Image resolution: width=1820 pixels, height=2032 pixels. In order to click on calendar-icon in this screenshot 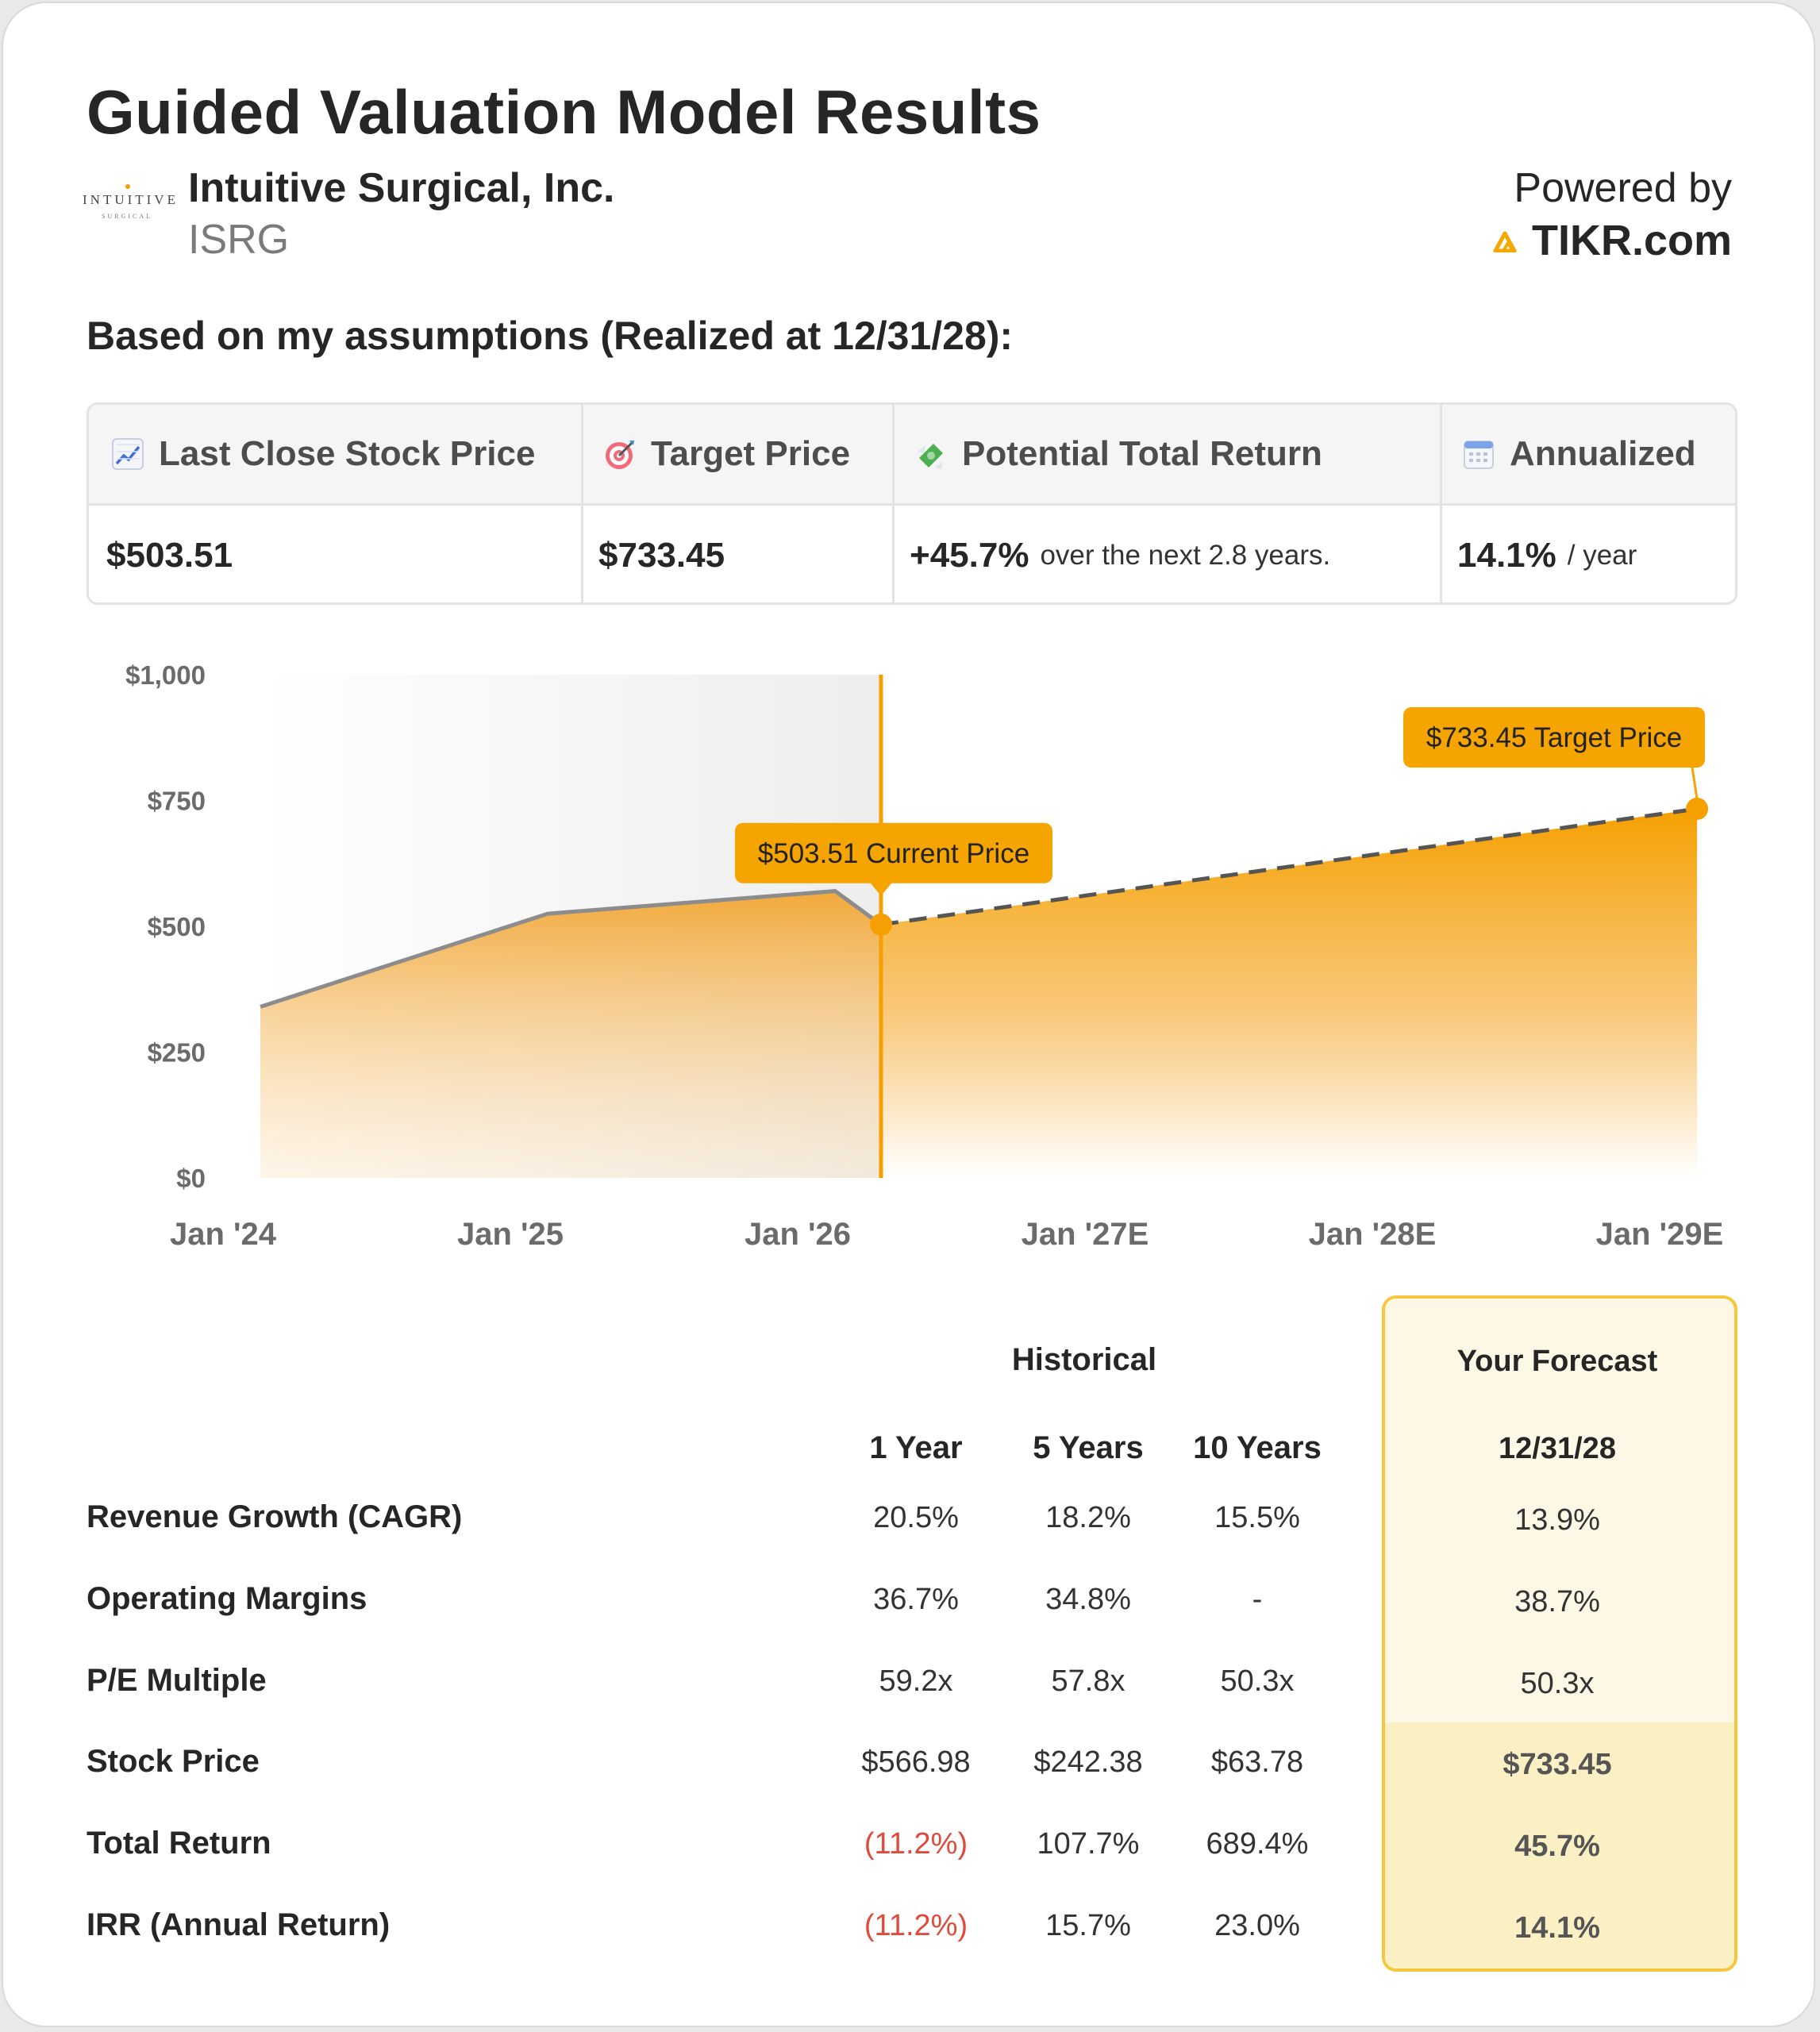, I will do `click(1479, 455)`.